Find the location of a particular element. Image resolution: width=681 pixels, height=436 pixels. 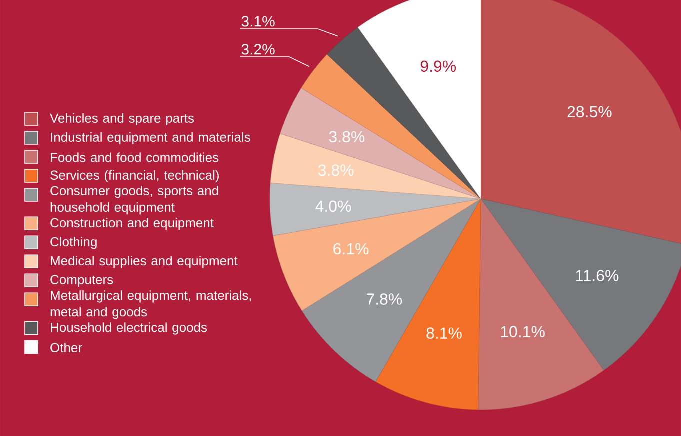

data-label: 4.0% is located at coordinates (334, 206).